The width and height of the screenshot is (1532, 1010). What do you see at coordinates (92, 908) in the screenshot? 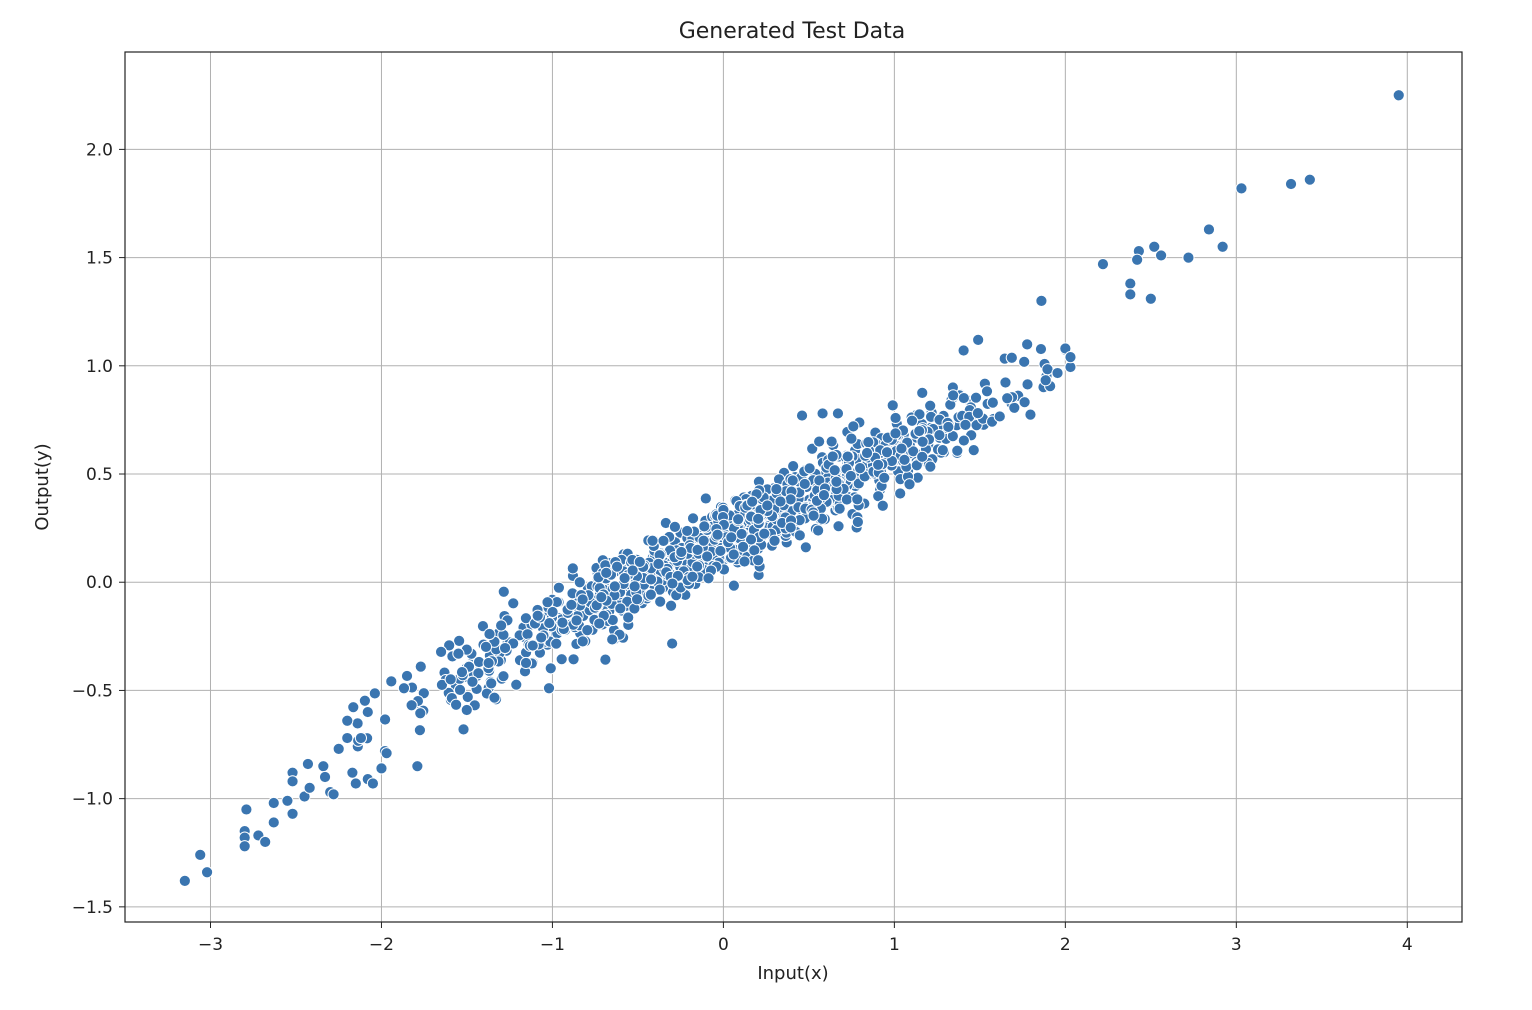
I see `y-tick-label: −1.5` at bounding box center [92, 908].